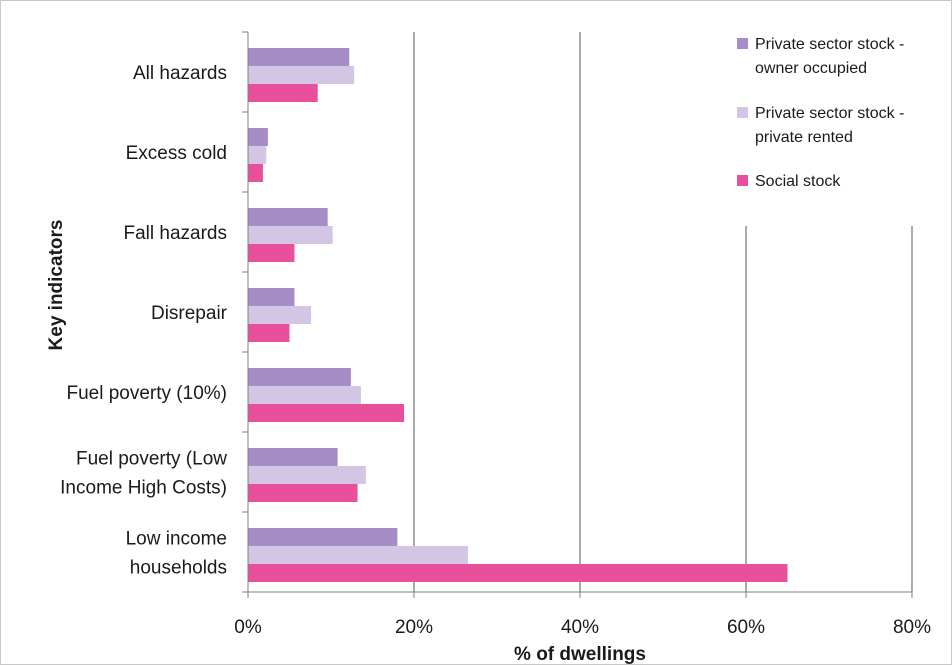 The image size is (952, 665). I want to click on category-label: Fuel poverty (10%), so click(146, 393).